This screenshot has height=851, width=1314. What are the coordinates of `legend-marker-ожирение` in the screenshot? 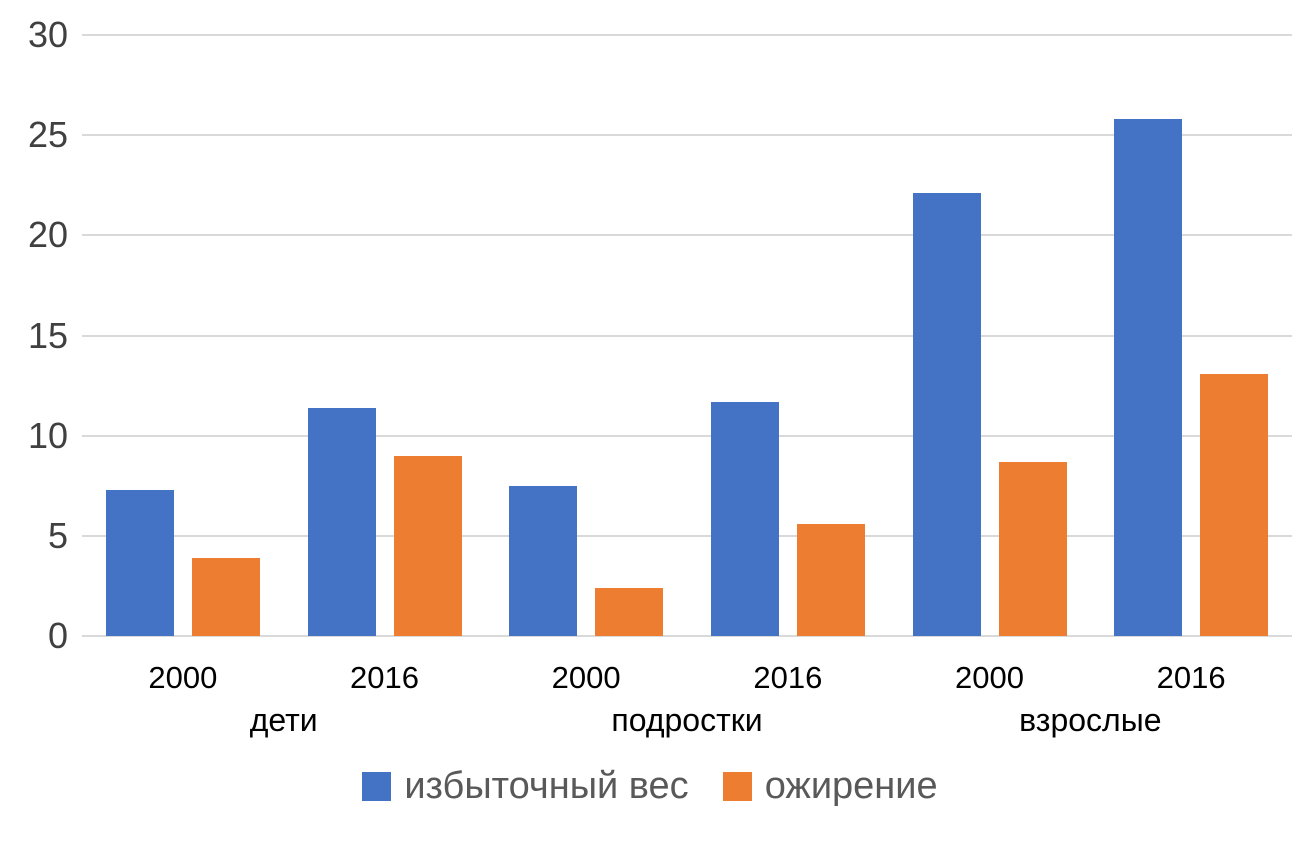 It's located at (737, 786).